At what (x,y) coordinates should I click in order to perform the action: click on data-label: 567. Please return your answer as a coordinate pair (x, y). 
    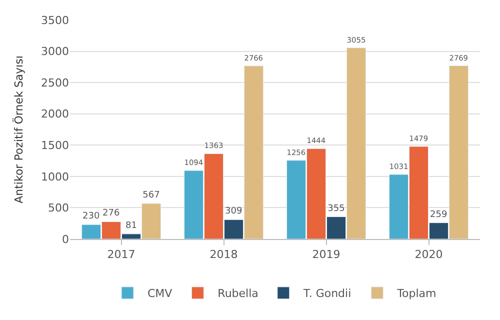
    Looking at the image, I should click on (151, 195).